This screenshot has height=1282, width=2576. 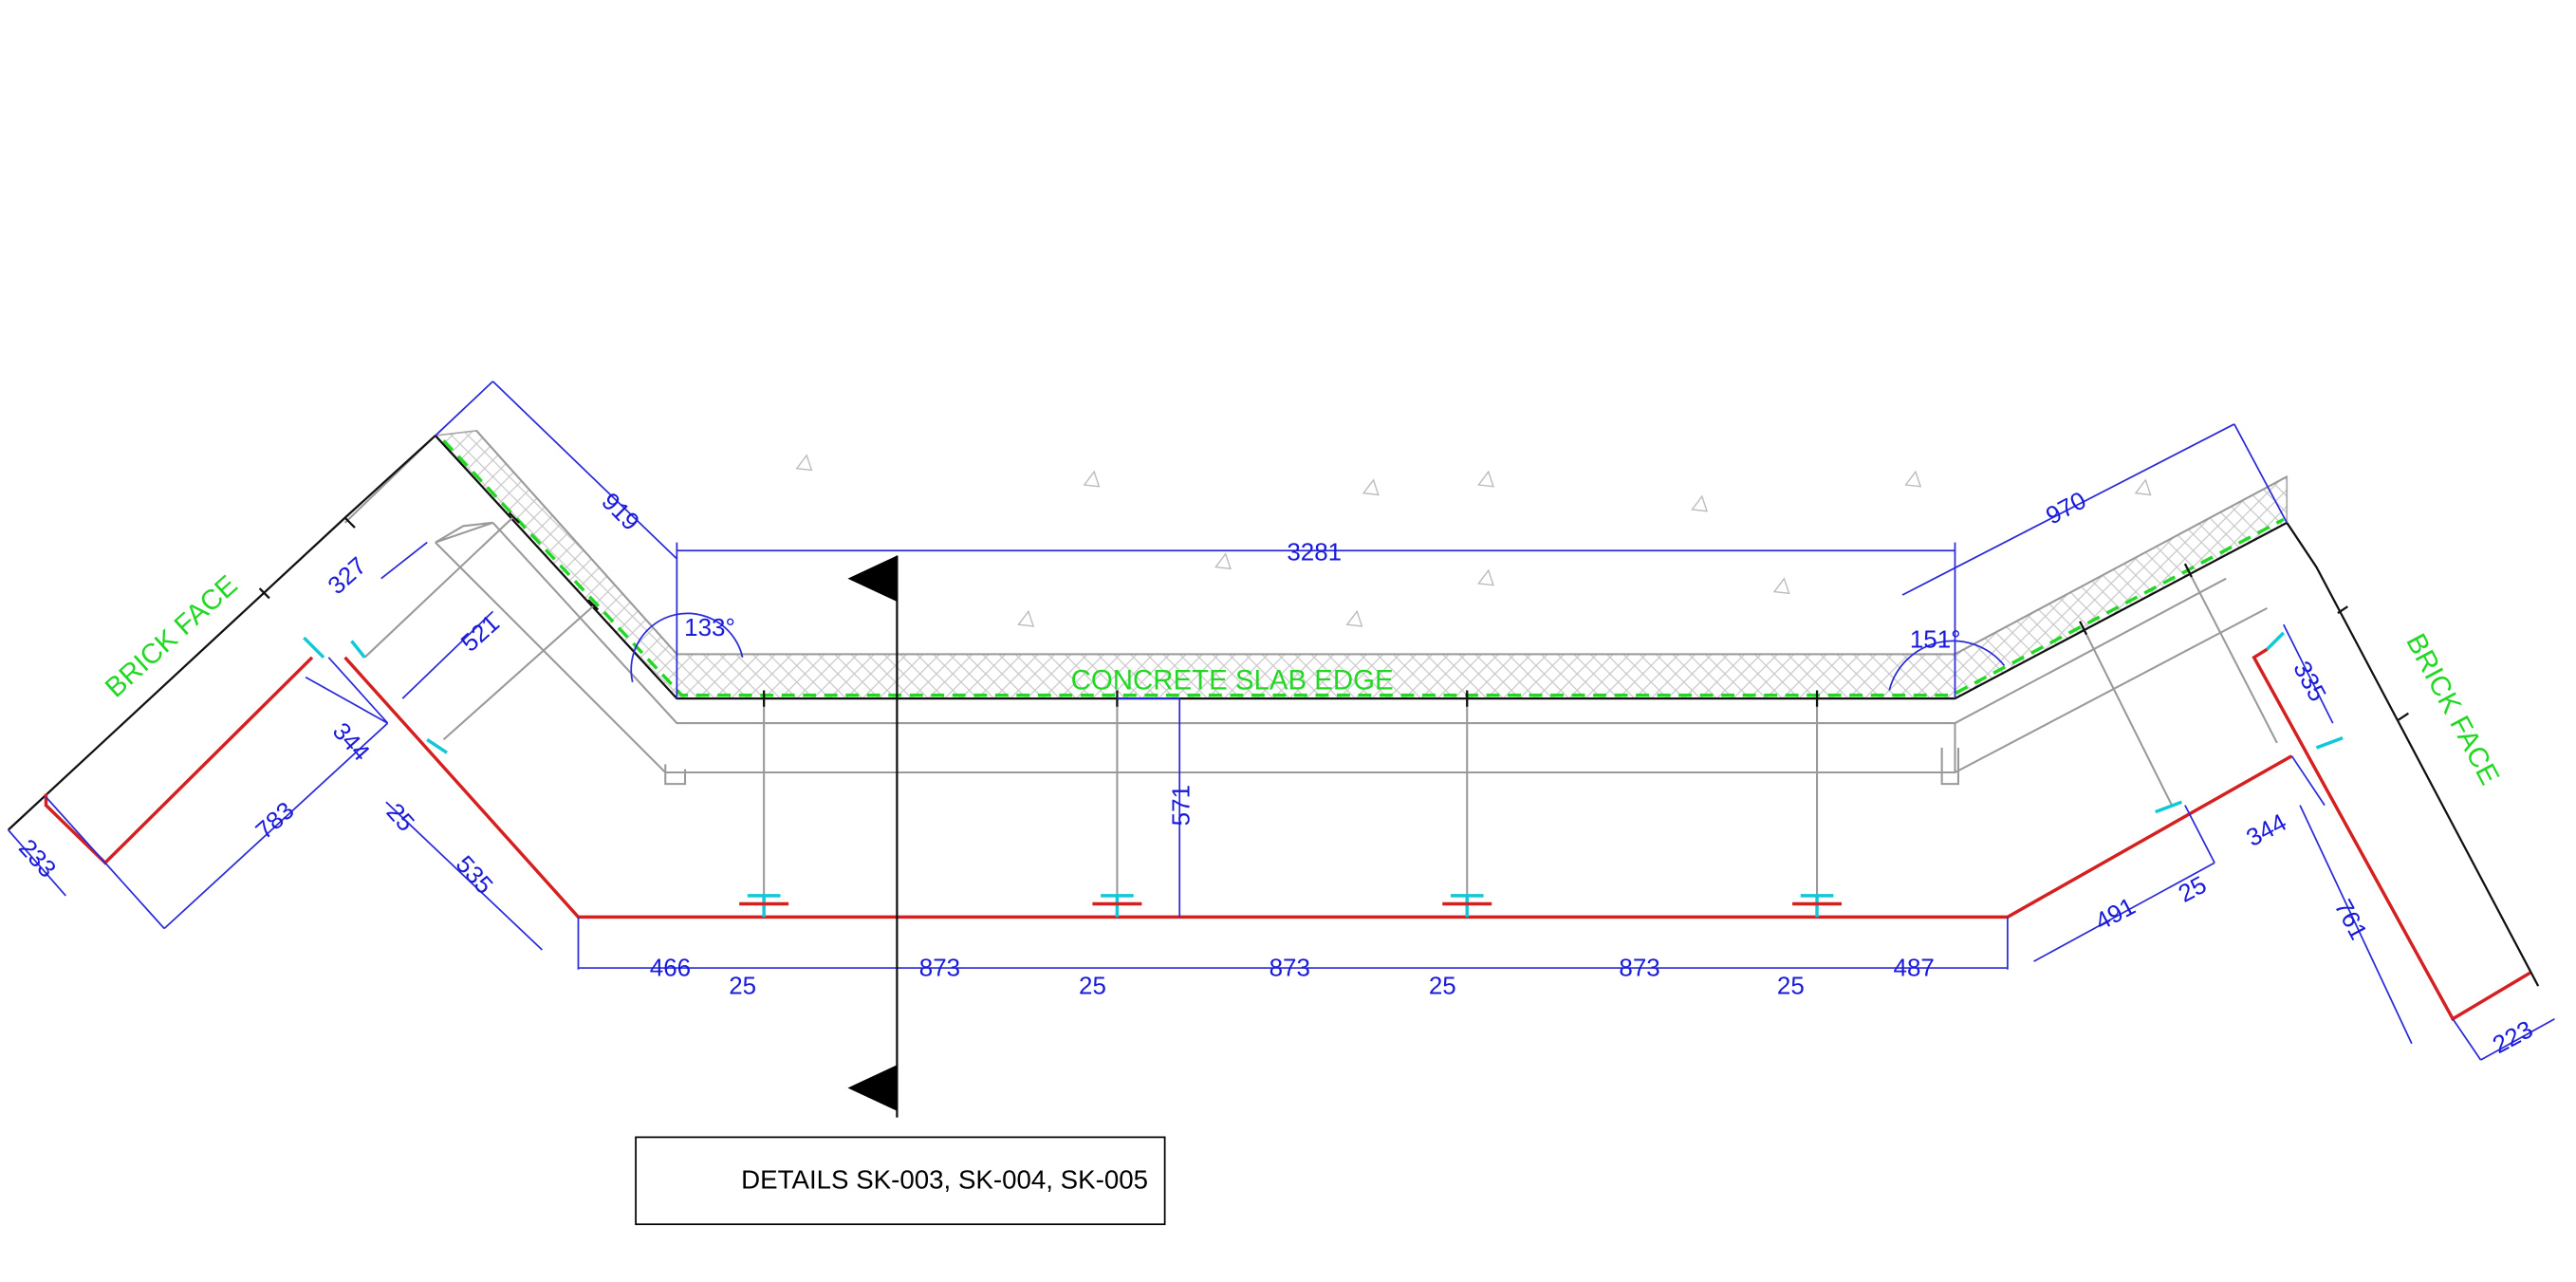 I want to click on details-label: DETAILS SK-003, SK-004, SK-005, so click(x=944, y=1179).